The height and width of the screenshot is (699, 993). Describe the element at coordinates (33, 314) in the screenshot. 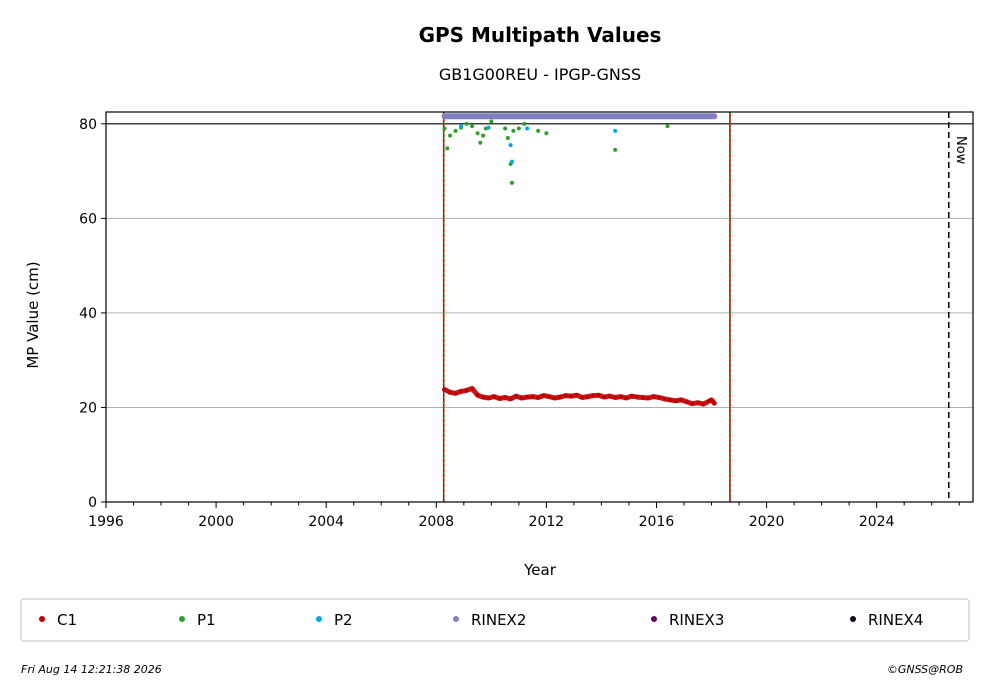

I see `y-axis-label: MP Value (cm)` at that location.